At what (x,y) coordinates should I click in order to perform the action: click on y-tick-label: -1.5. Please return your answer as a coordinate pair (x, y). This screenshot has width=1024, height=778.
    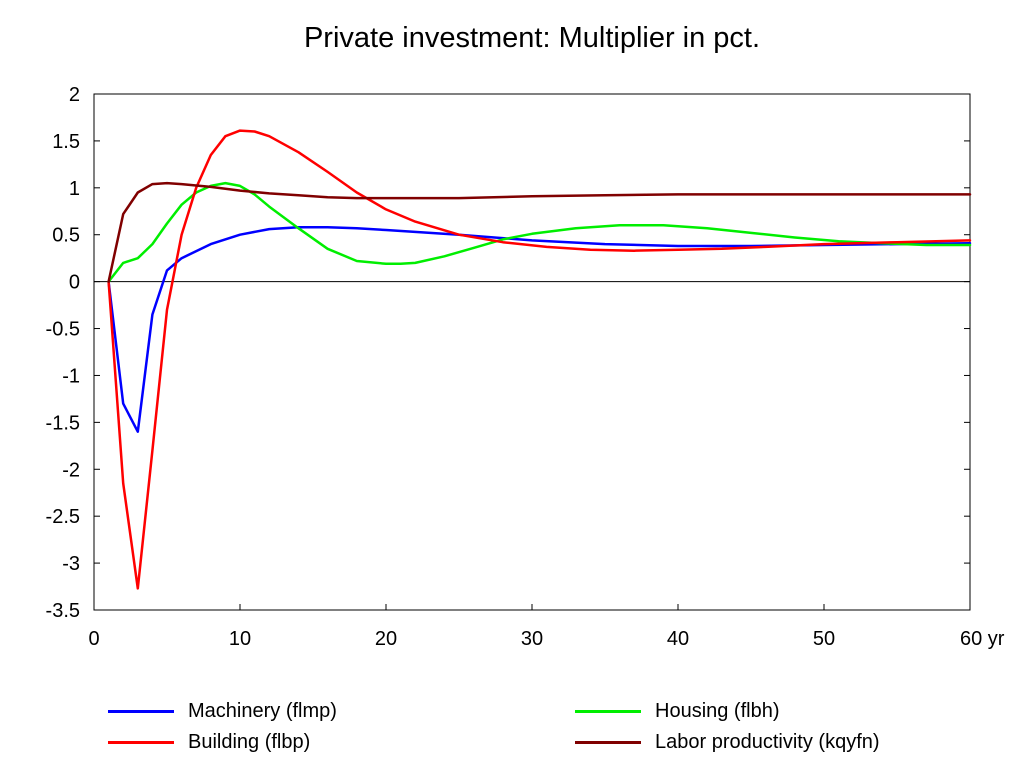
    Looking at the image, I should click on (63, 423).